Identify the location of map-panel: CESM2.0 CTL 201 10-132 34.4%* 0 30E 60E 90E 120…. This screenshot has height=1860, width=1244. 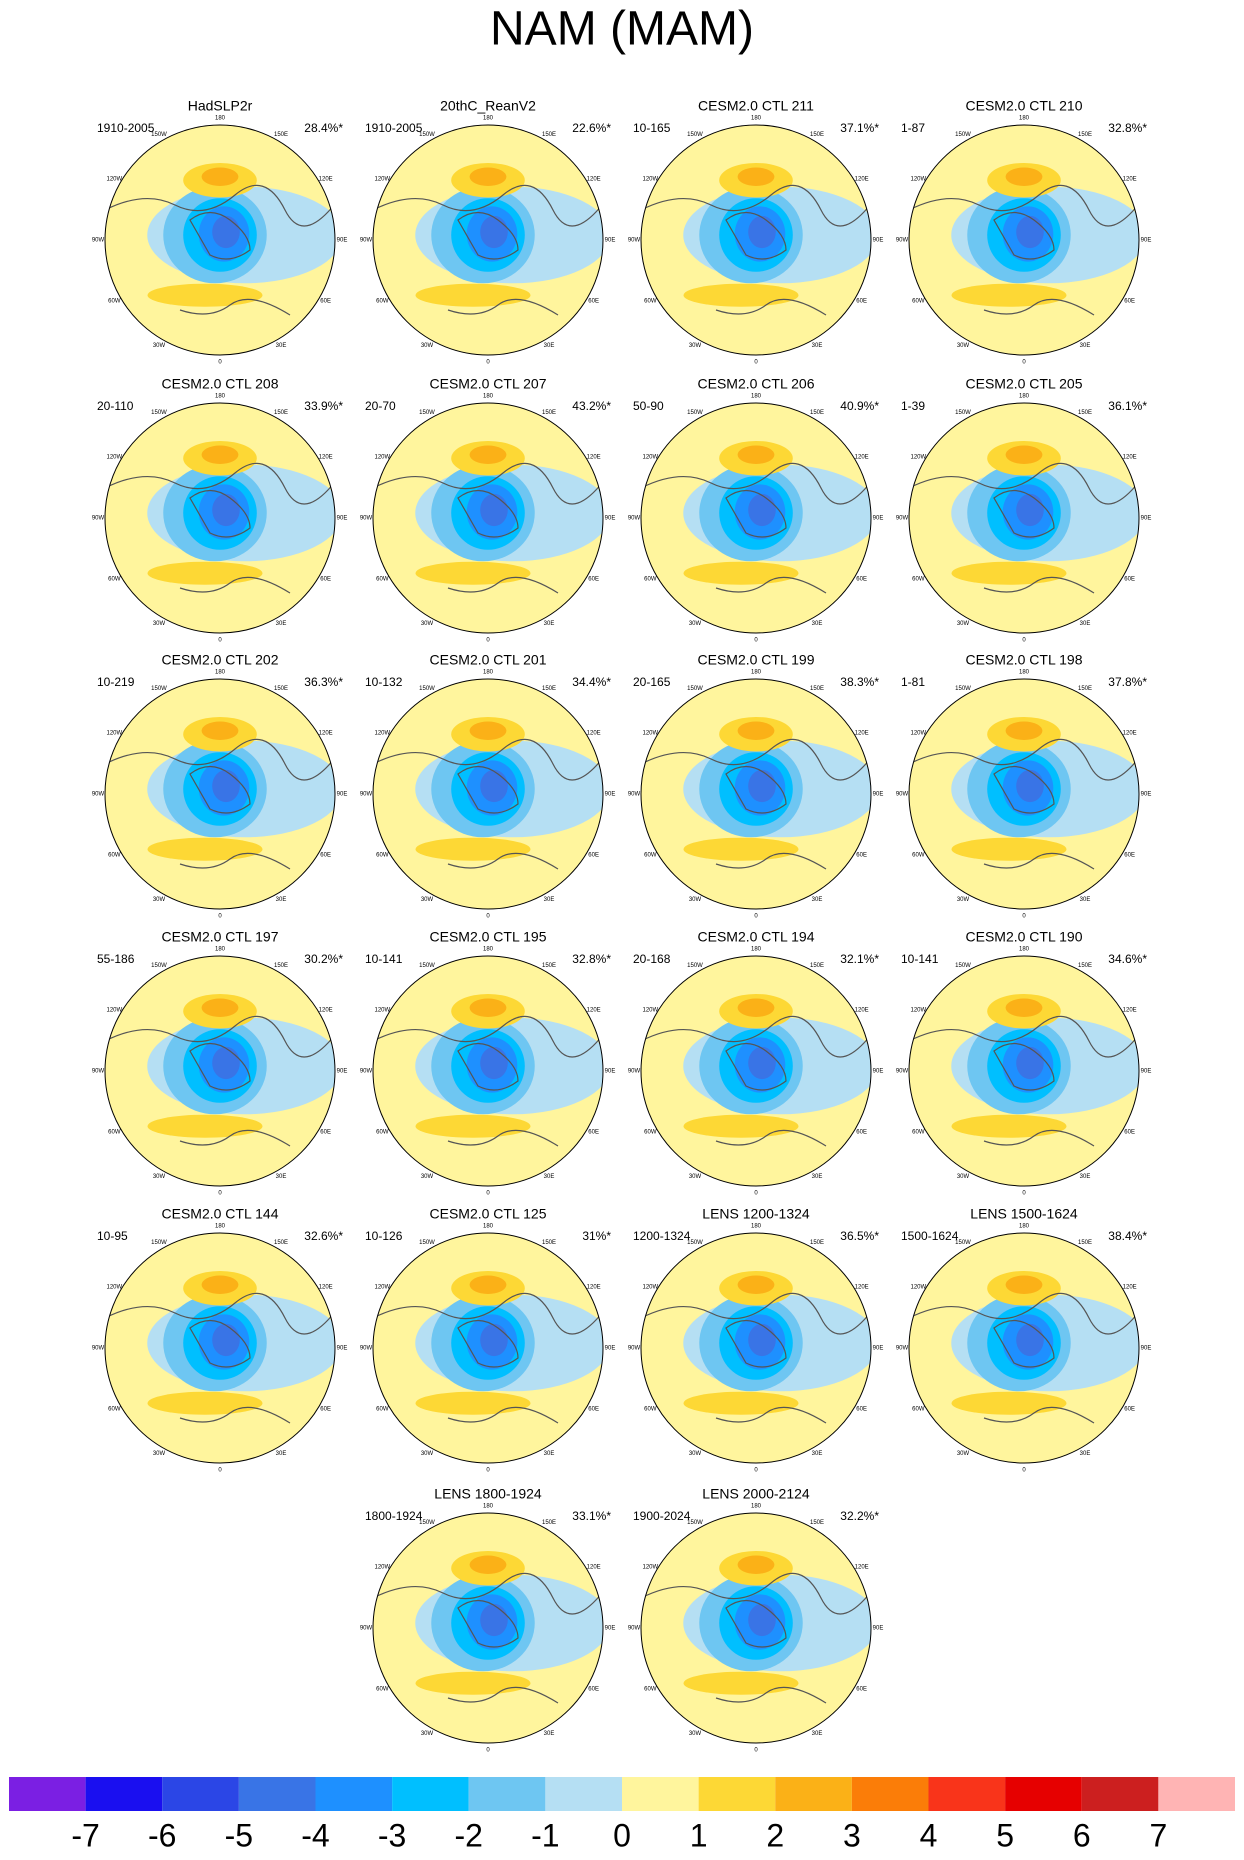
(488, 786).